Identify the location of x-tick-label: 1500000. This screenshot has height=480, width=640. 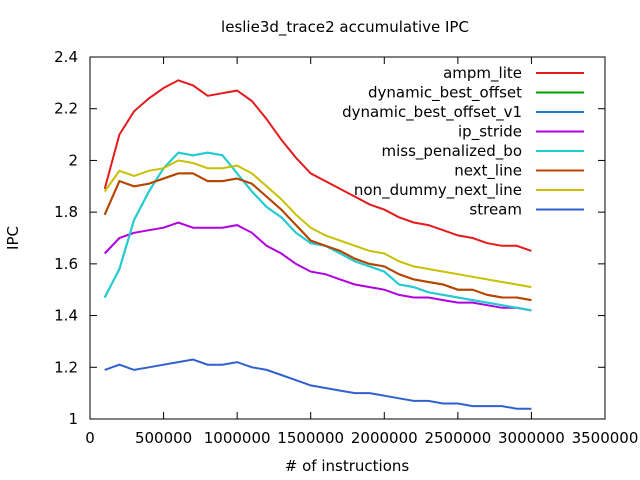
(310, 438).